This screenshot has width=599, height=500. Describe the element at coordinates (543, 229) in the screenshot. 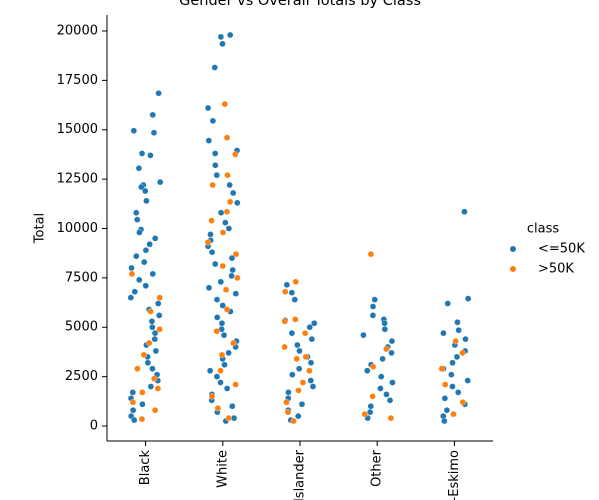

I see `legend-title: class` at that location.